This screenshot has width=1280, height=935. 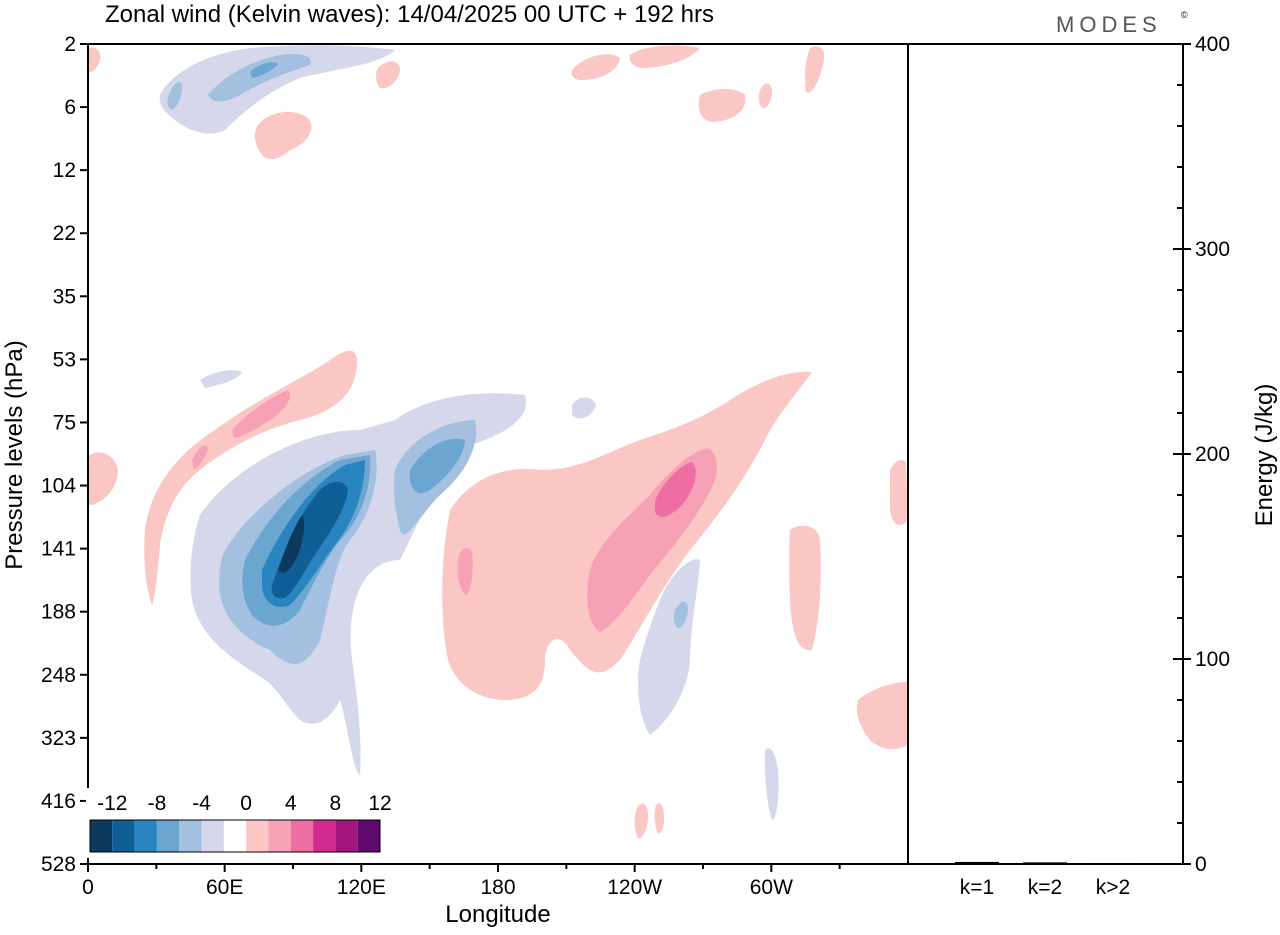 I want to click on colorbar-frame, so click(x=235, y=836).